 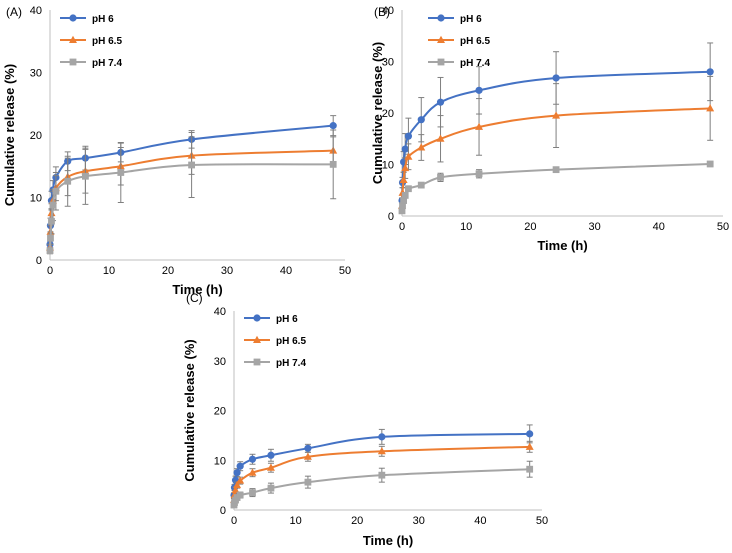 What do you see at coordinates (14, 12) in the screenshot?
I see `panel-label: (A)` at bounding box center [14, 12].